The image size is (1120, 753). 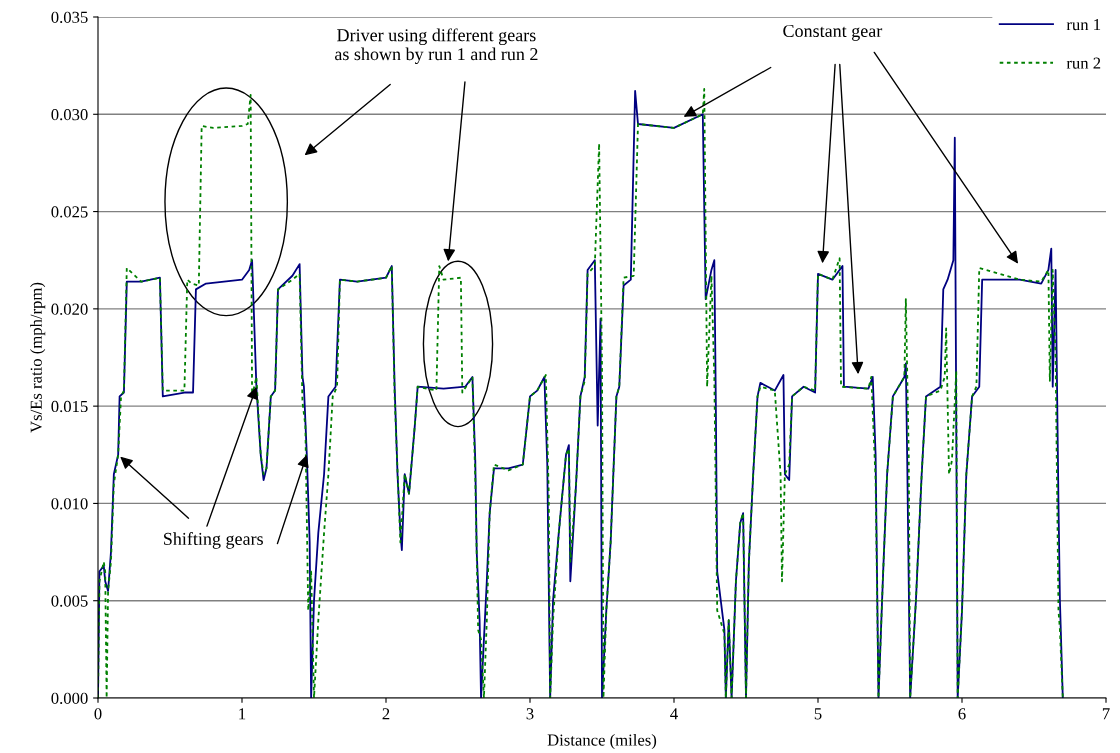 What do you see at coordinates (1083, 25) in the screenshot?
I see `legend-label: run 1` at bounding box center [1083, 25].